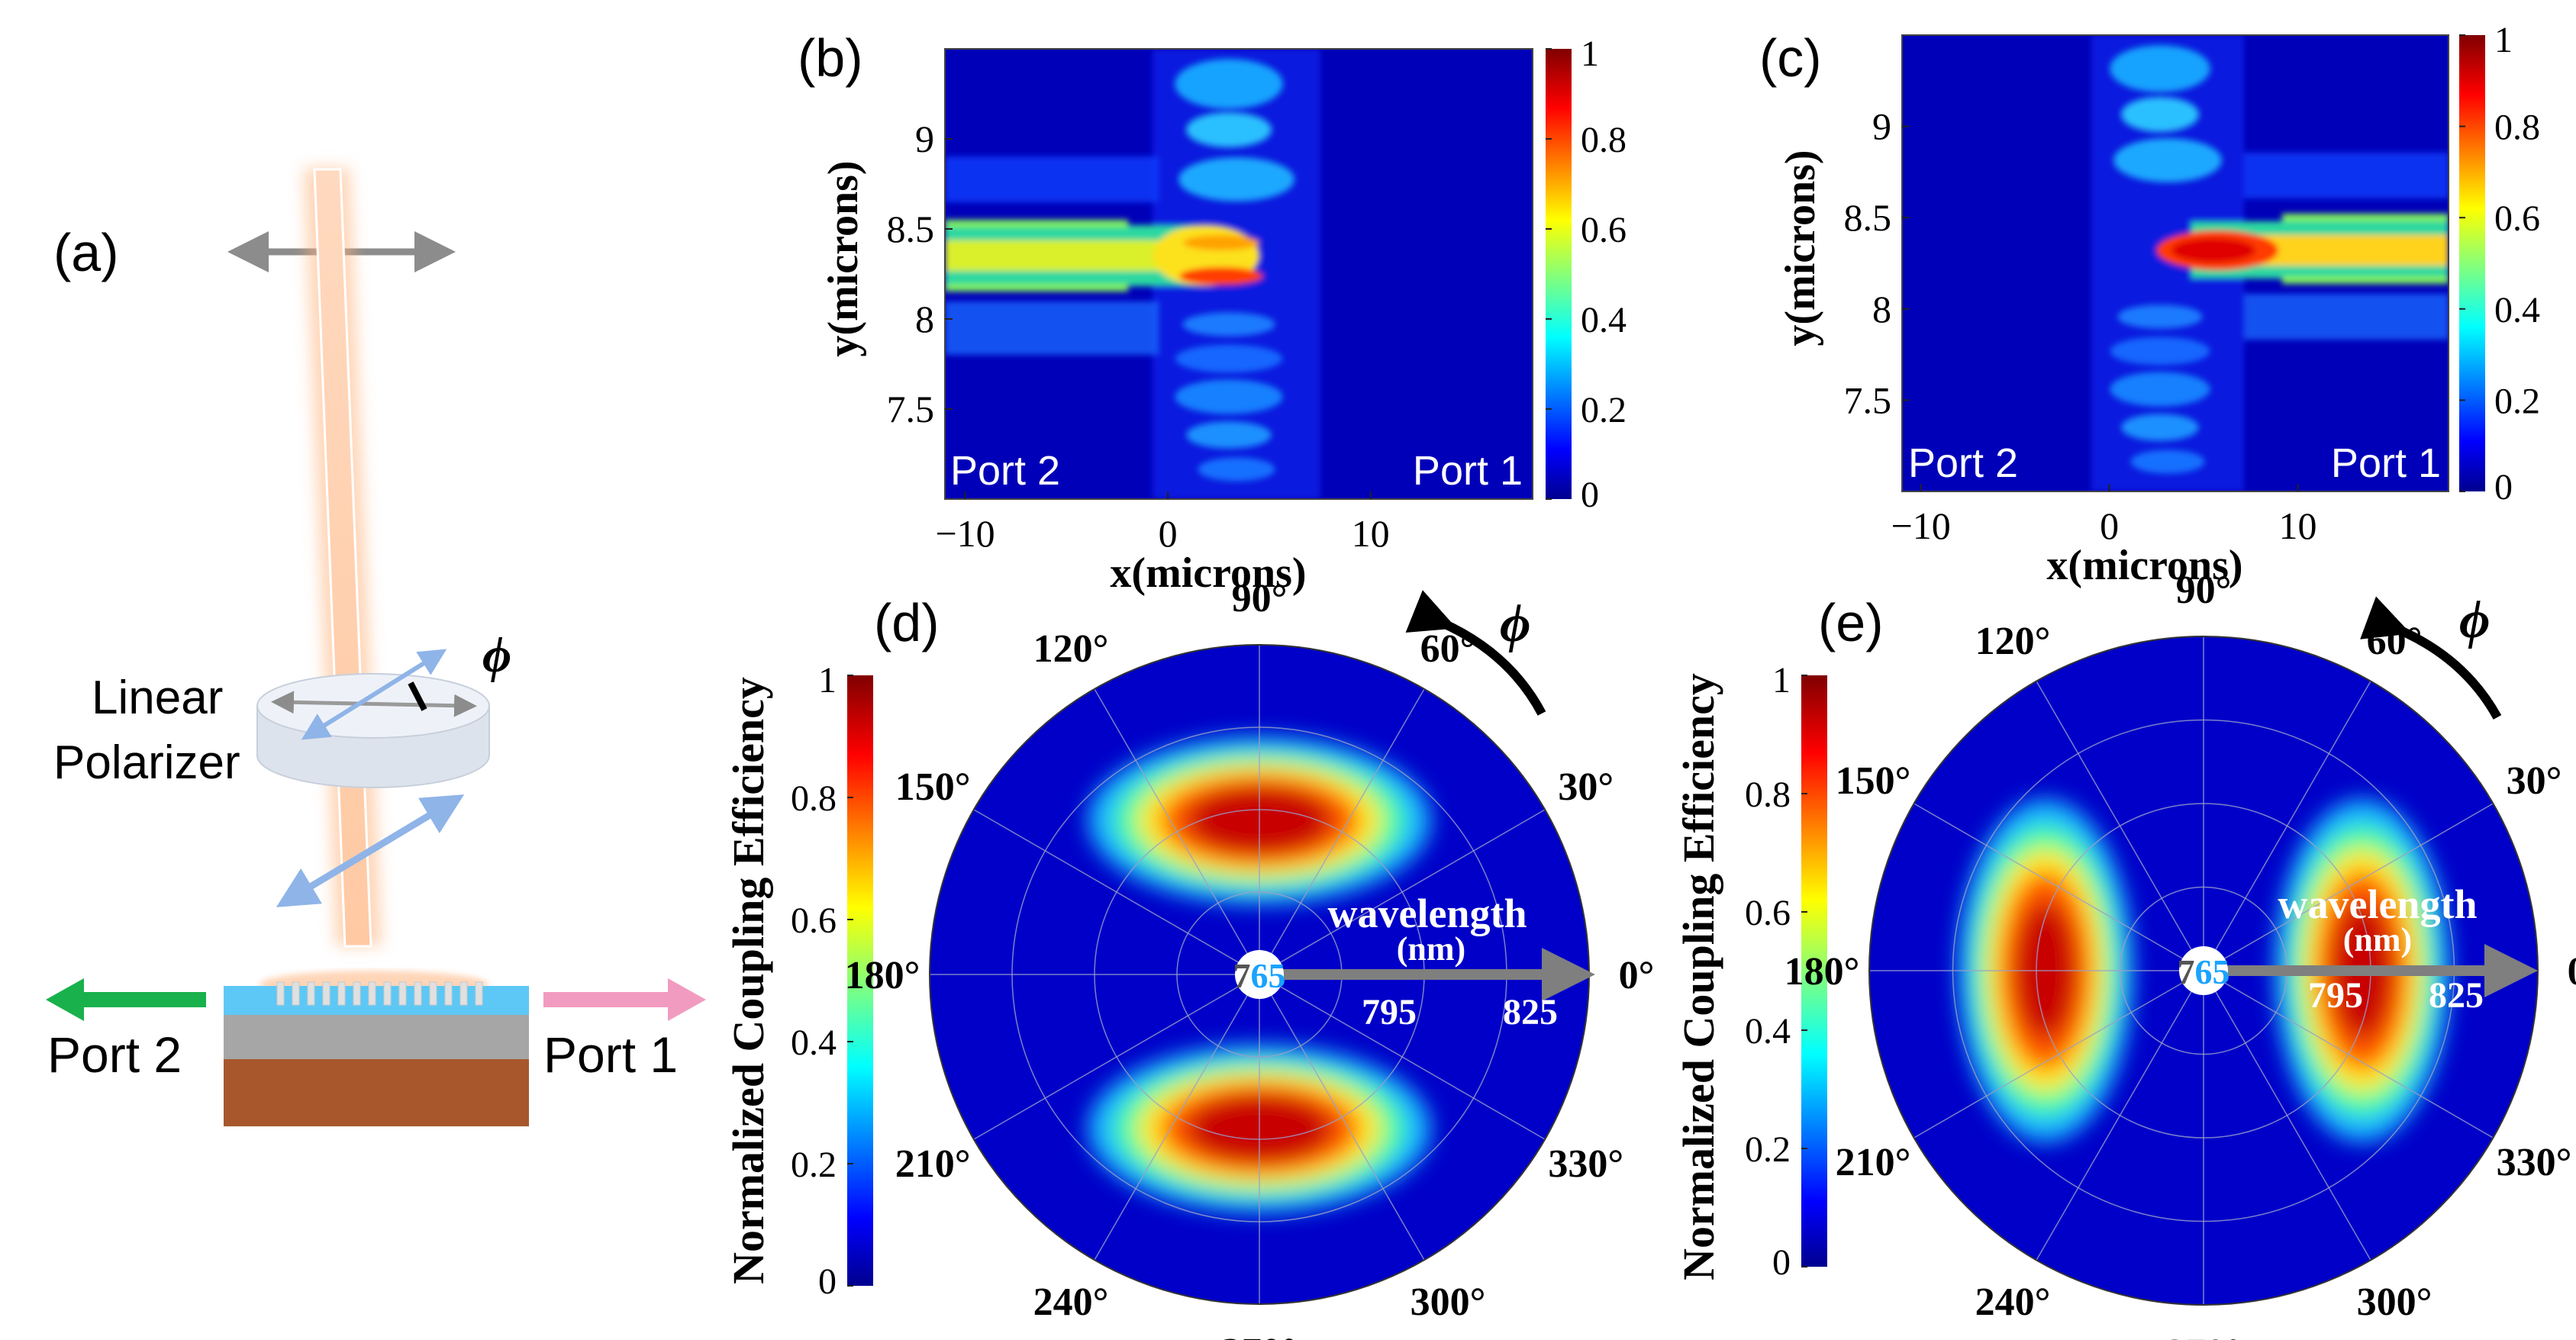  I want to click on axes-b: −10 0 10 7.5 8 8.5 9 x(microns) y(microns), so click(1105, 357).